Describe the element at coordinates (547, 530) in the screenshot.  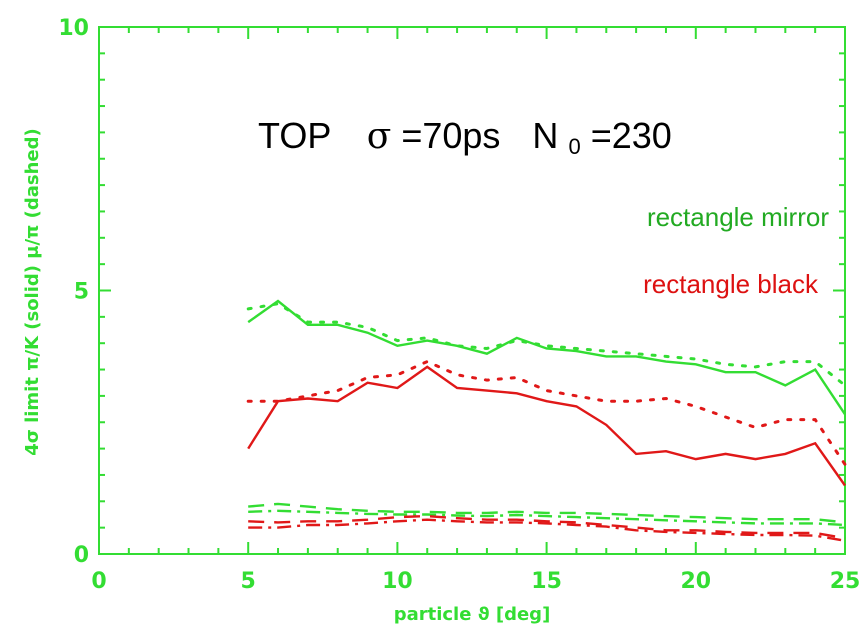
I see `series-line-7-rectangle-black-dash-dot` at that location.